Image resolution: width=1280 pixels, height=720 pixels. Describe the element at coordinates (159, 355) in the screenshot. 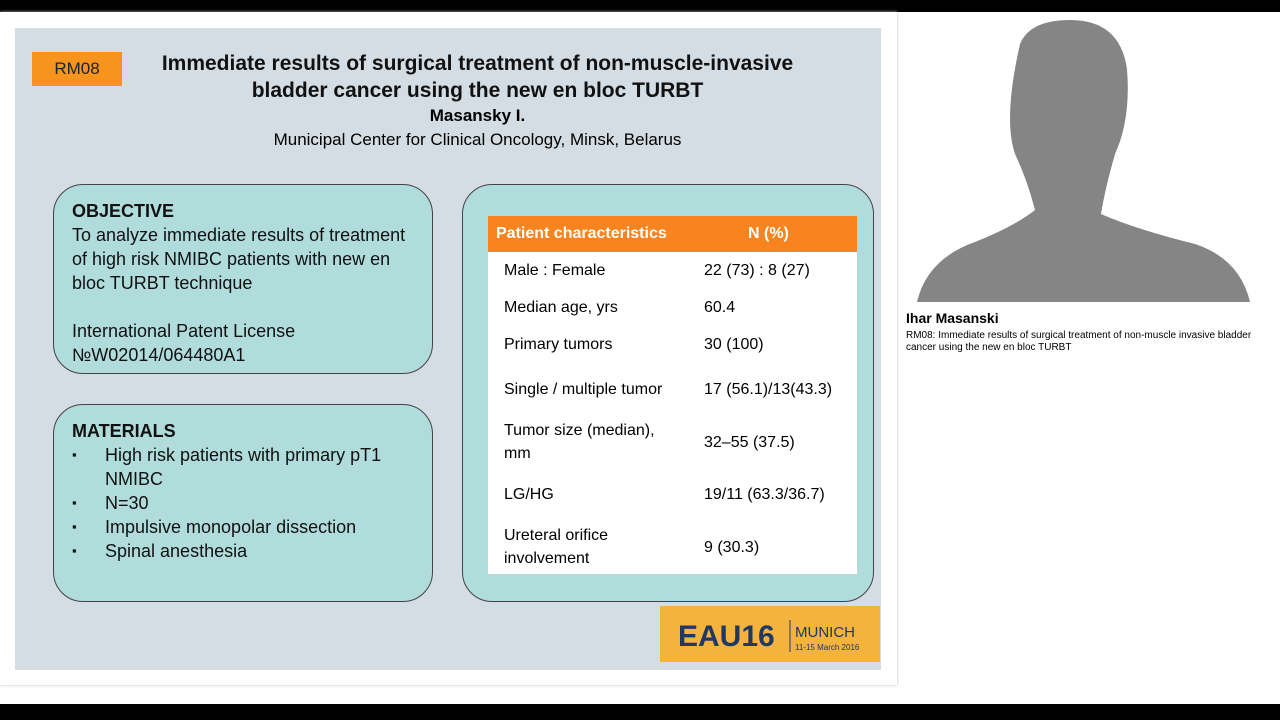

I see `text: №W02014/064480A1` at that location.